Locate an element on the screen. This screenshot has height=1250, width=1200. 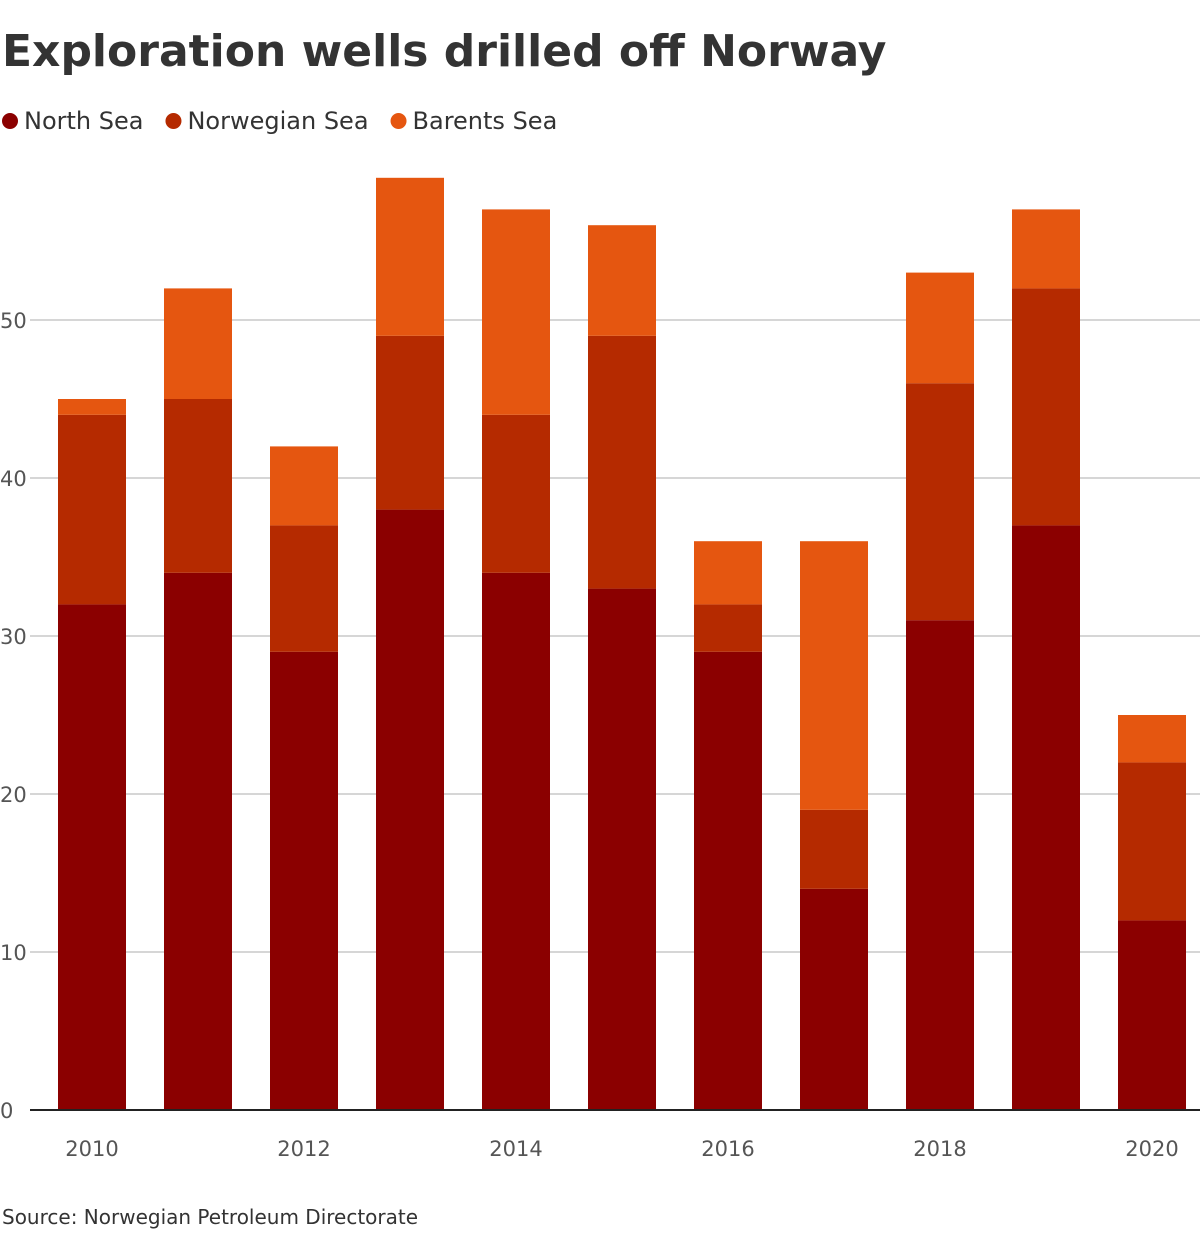
legend-label: Norwegian Sea is located at coordinates (277, 121).